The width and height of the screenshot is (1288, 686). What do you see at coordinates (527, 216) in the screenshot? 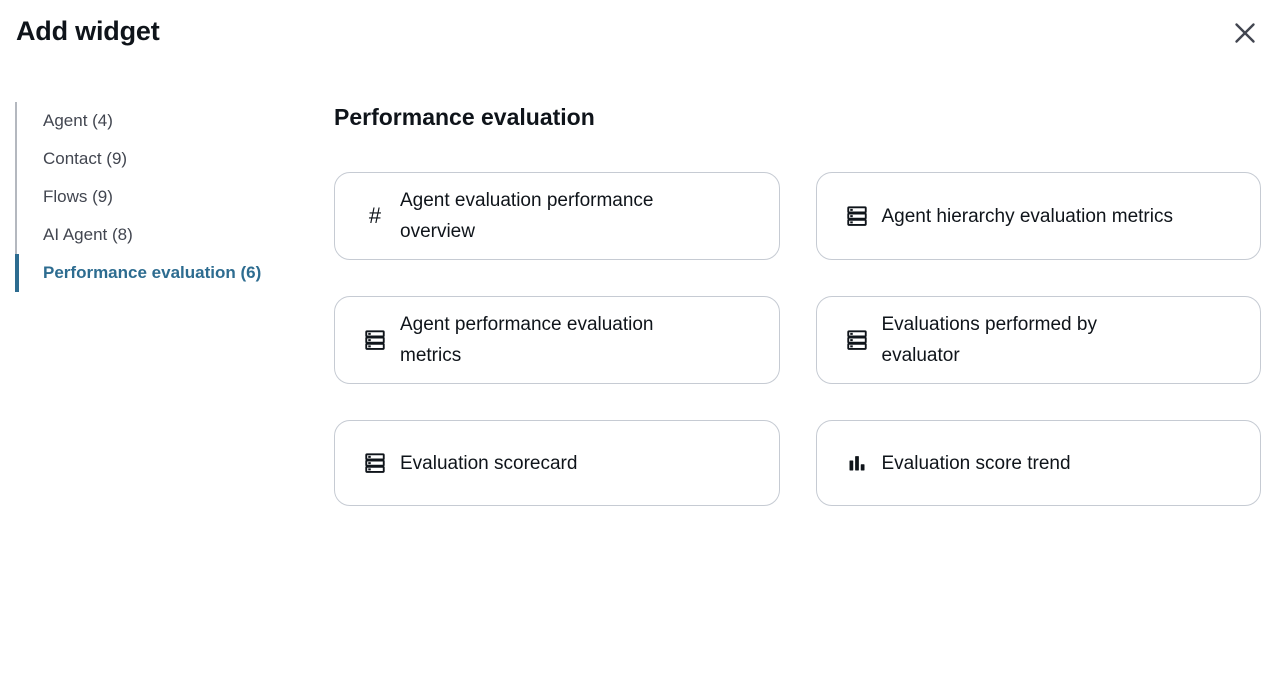
I see `widget-label: Agent evaluation performance overview` at bounding box center [527, 216].